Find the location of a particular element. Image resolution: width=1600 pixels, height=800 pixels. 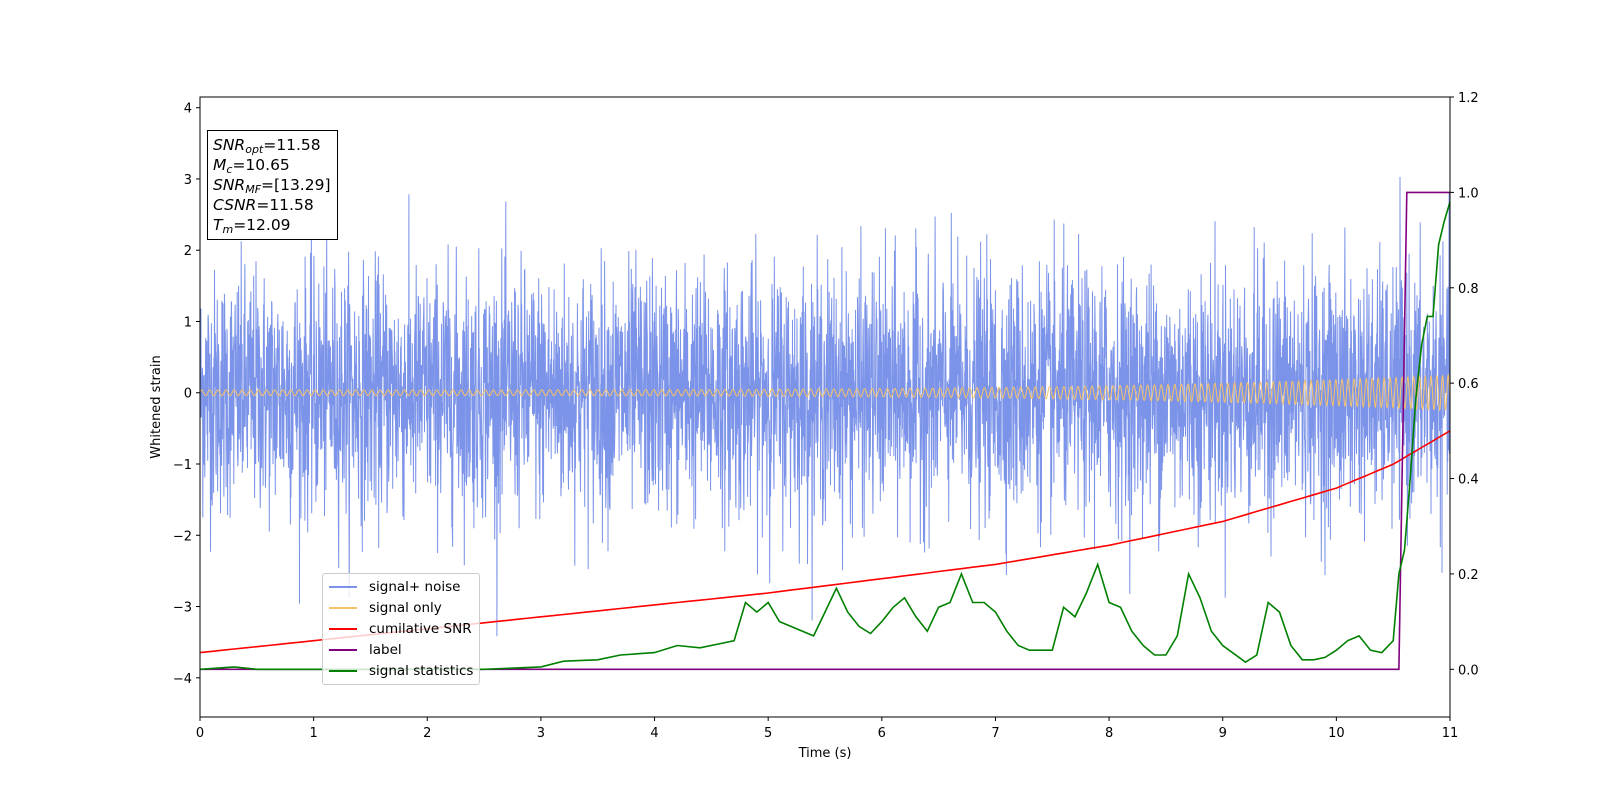

series-signal-only is located at coordinates (825, 392).